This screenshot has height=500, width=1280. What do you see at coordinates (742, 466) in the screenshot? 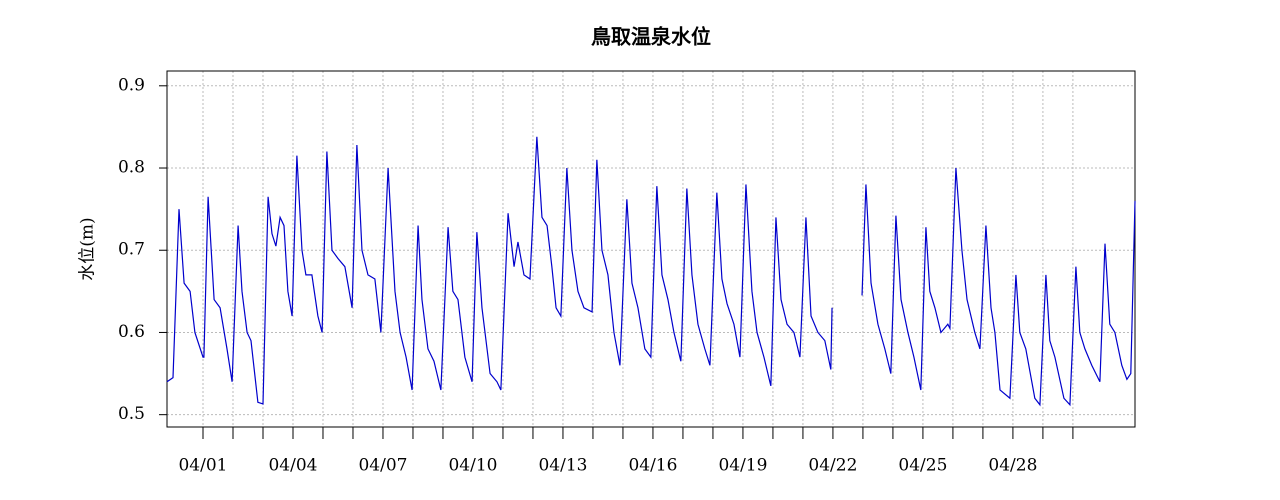
I see `x-tick-label: 04/19` at bounding box center [742, 466].